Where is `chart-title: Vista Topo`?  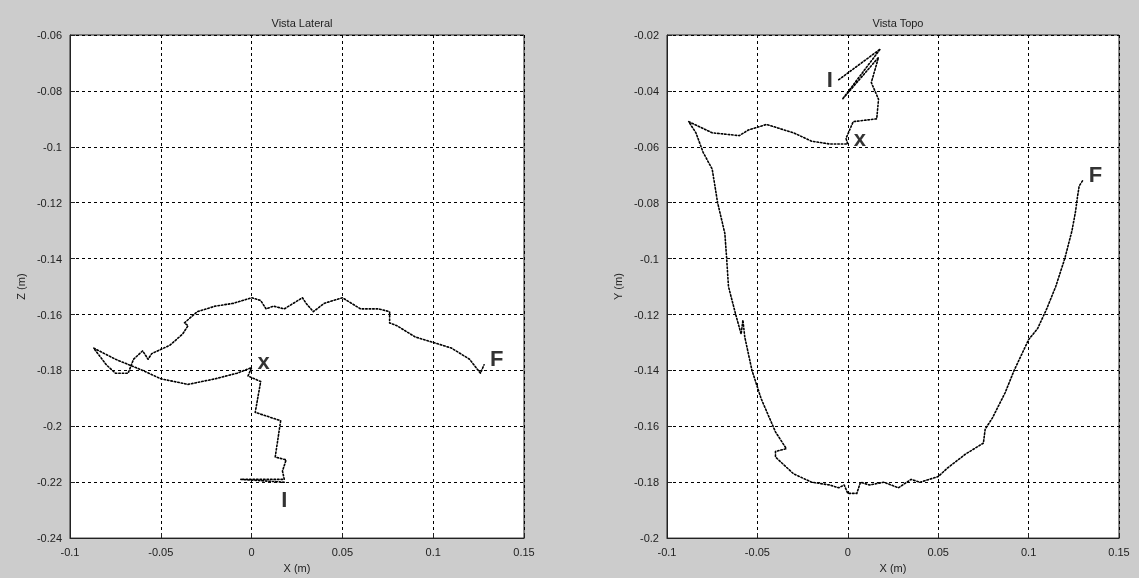
chart-title: Vista Topo is located at coordinates (898, 22).